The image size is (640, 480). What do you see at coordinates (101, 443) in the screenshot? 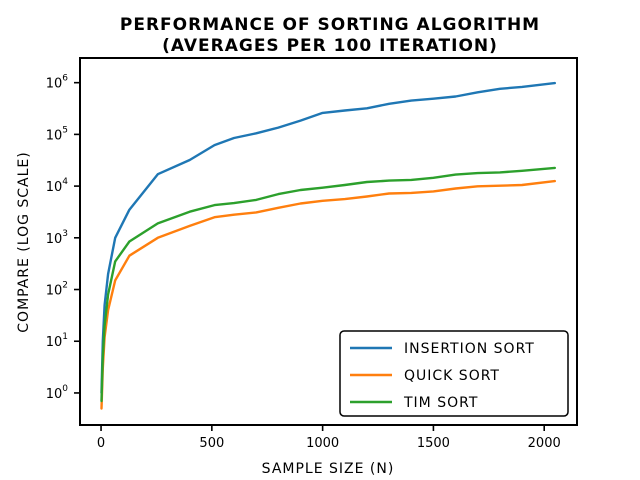
I see `x-tick-label: 0` at bounding box center [101, 443].